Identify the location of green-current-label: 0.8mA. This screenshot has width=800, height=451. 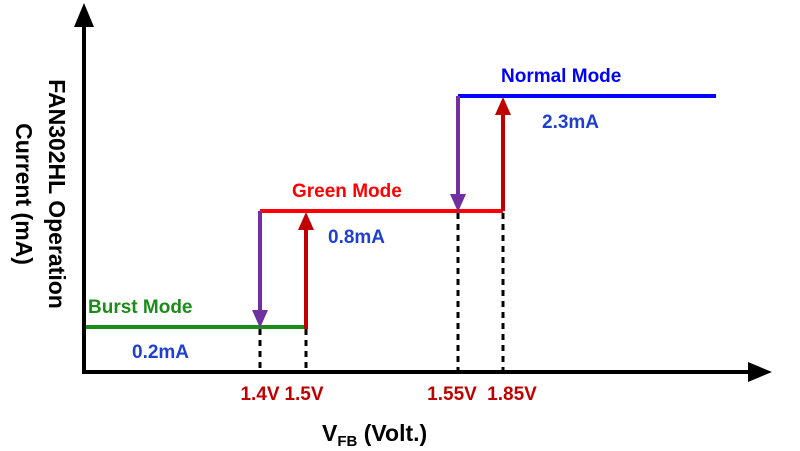
(356, 237).